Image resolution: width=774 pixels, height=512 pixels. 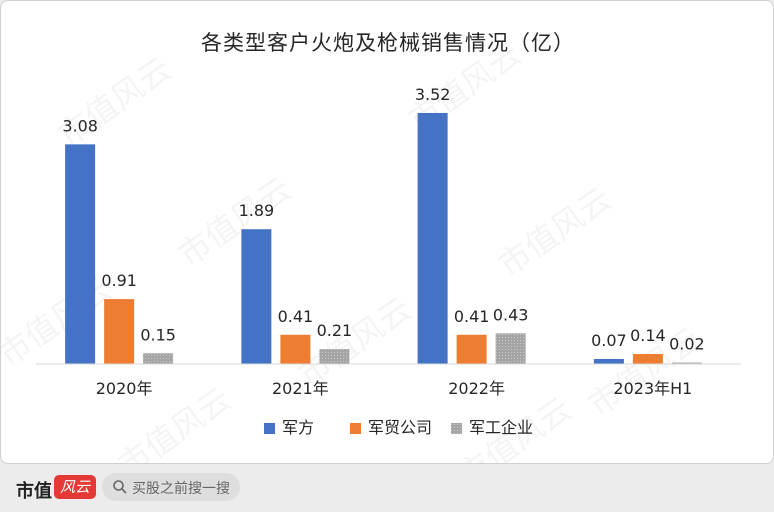 What do you see at coordinates (476, 388) in the screenshot?
I see `x-tick-label: 2022年` at bounding box center [476, 388].